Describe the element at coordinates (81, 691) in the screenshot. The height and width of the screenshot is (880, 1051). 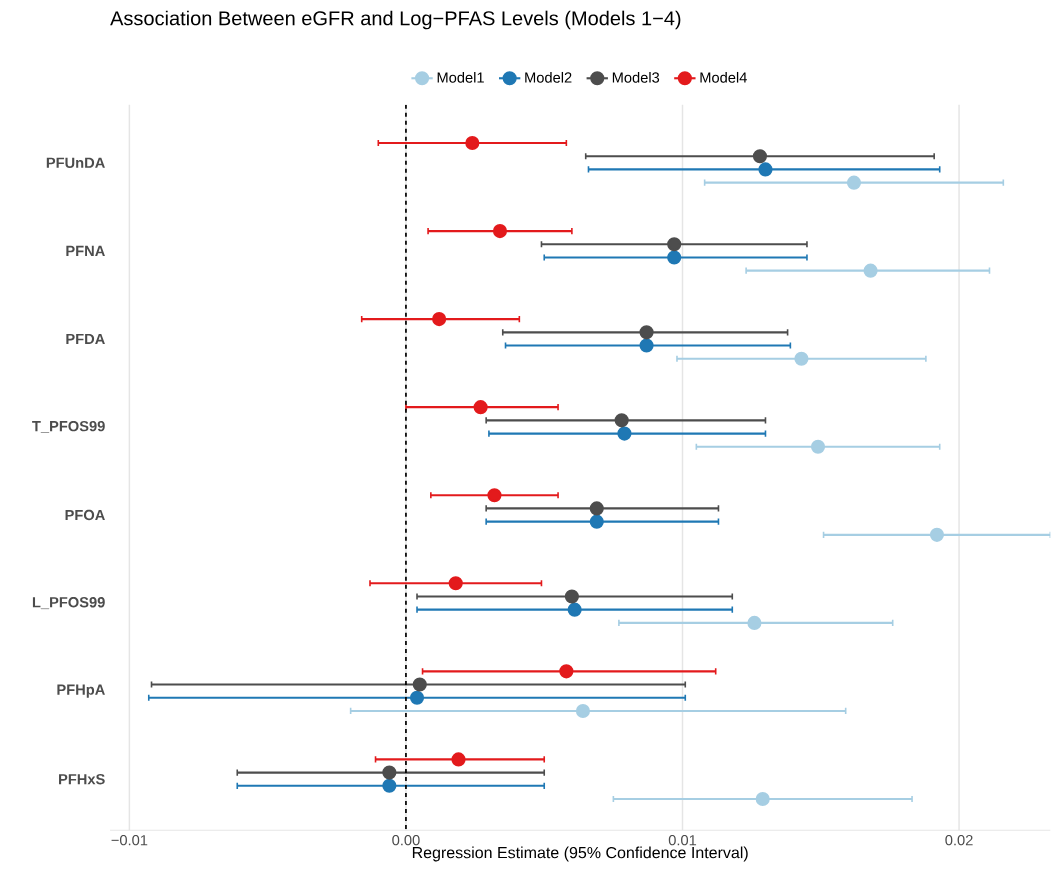
I see `y-tick-label: PFHpA` at that location.